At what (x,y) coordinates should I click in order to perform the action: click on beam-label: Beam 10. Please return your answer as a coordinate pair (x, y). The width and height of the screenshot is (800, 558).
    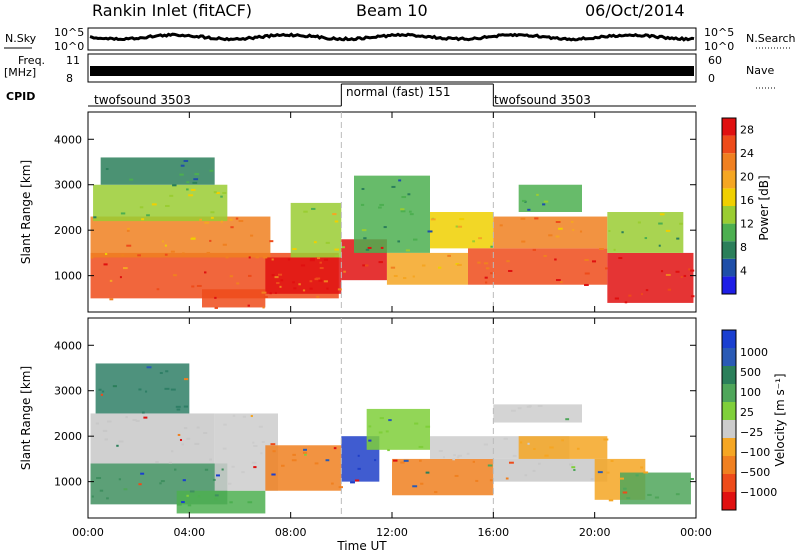
    Looking at the image, I should click on (392, 10).